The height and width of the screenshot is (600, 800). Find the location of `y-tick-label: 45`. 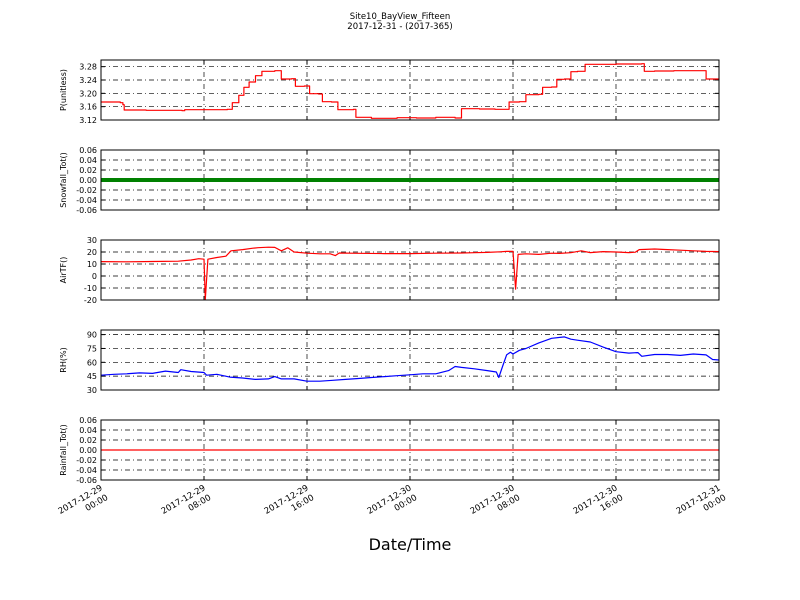

y-tick-label: 45 is located at coordinates (92, 376).